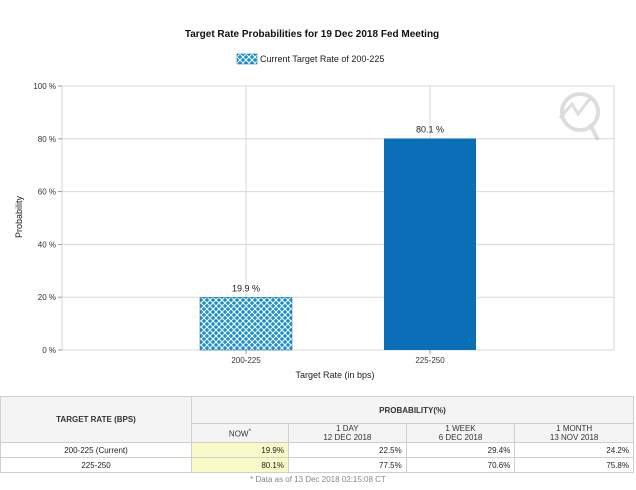 This screenshot has height=490, width=636. I want to click on now-cell: 19.9%, so click(240, 450).